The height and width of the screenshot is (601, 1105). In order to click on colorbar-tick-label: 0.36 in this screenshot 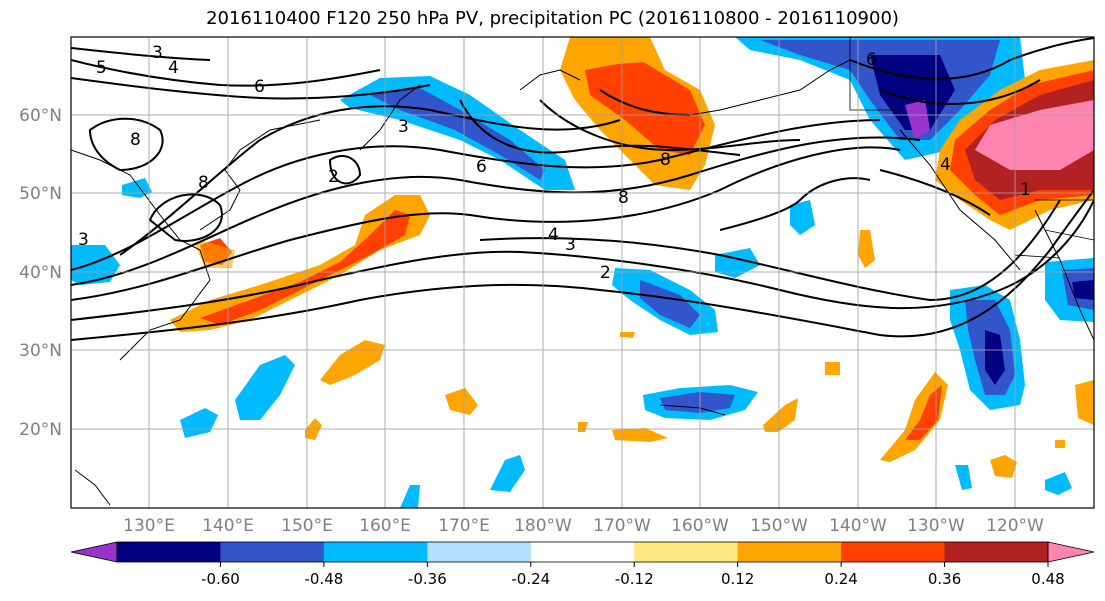, I will do `click(944, 579)`.